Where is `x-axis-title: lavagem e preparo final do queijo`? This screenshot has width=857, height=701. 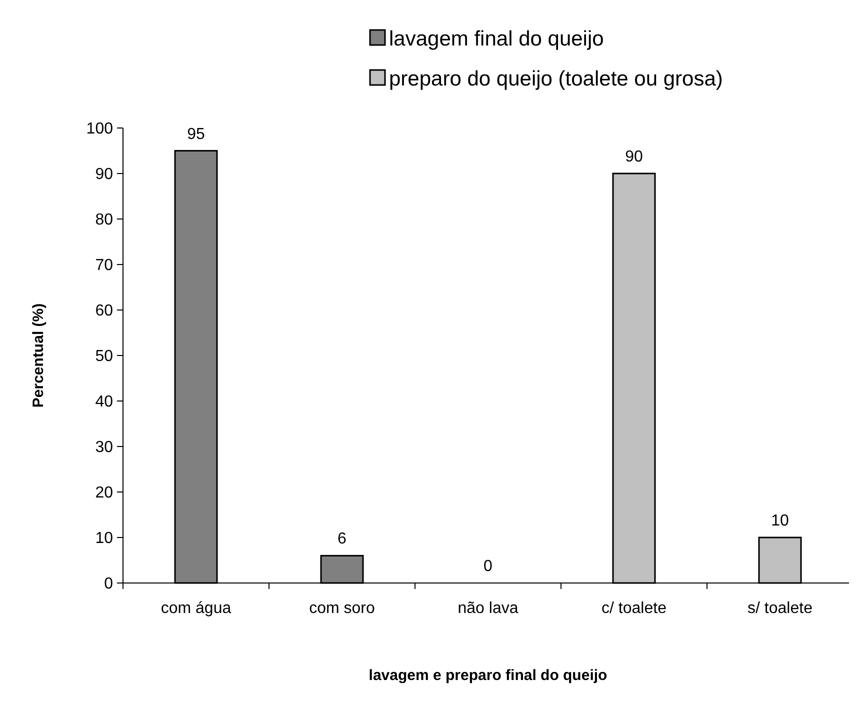 x-axis-title: lavagem e preparo final do queijo is located at coordinates (488, 675).